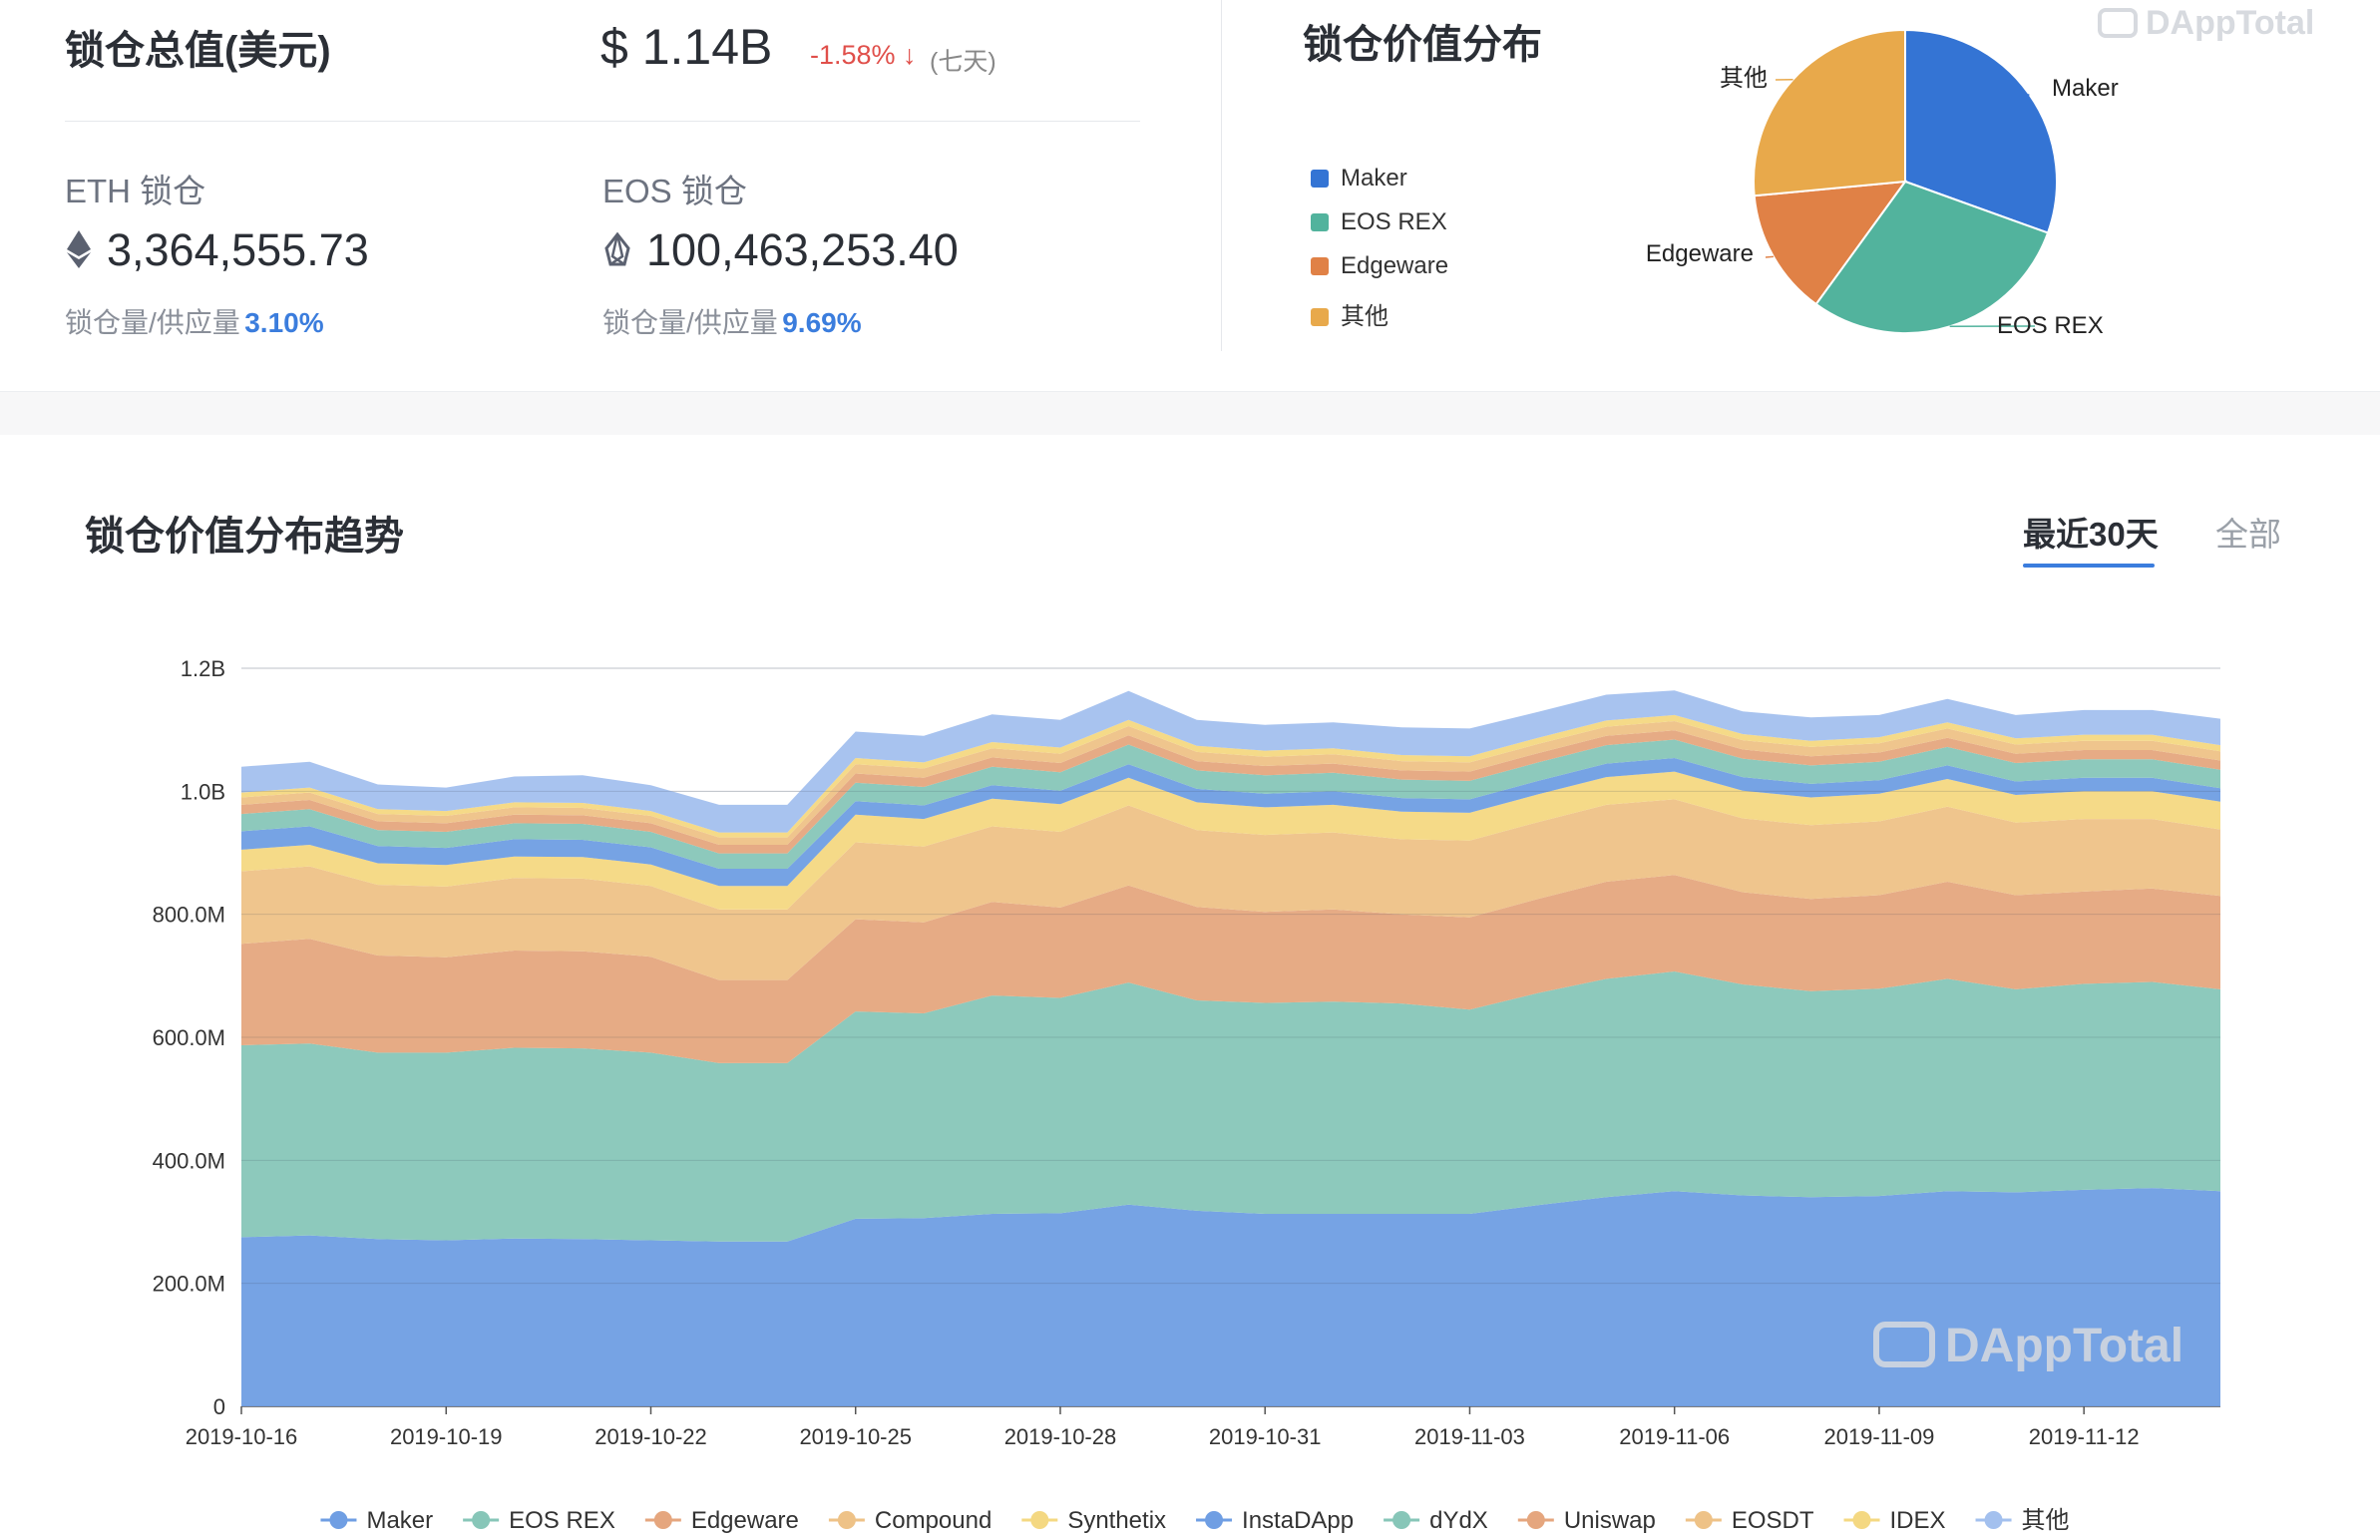 The height and width of the screenshot is (1540, 2380). I want to click on change-value: -1.58% ↓, so click(864, 55).